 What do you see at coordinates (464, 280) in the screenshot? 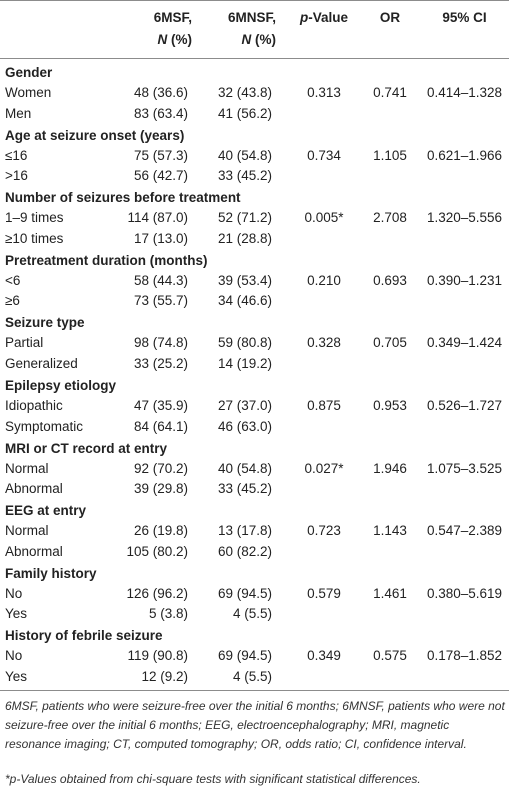
I see `cell-confidence-interval: 0.390–1.231` at bounding box center [464, 280].